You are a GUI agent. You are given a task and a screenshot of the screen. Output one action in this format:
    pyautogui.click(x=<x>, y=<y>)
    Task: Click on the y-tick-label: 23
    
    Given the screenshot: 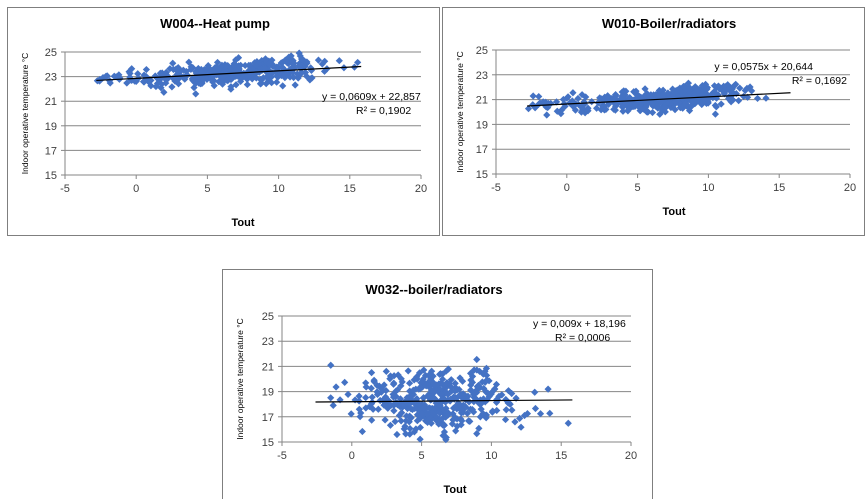 What is the action you would take?
    pyautogui.click(x=482, y=76)
    